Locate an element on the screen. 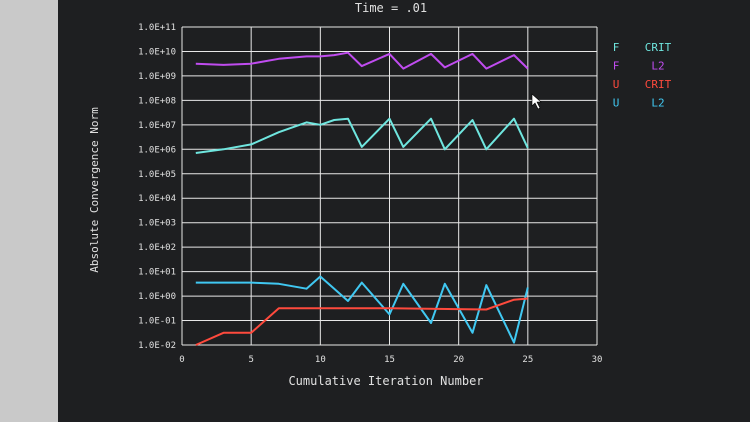 This screenshot has width=750, height=422. x-tick-label: 30 is located at coordinates (597, 360).